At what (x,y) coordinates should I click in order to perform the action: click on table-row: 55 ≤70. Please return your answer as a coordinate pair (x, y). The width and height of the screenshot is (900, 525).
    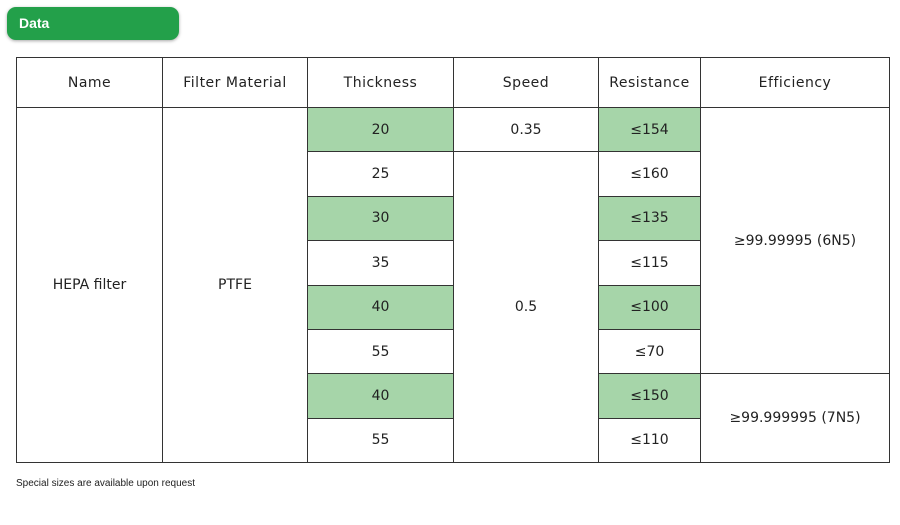
    Looking at the image, I should click on (453, 351).